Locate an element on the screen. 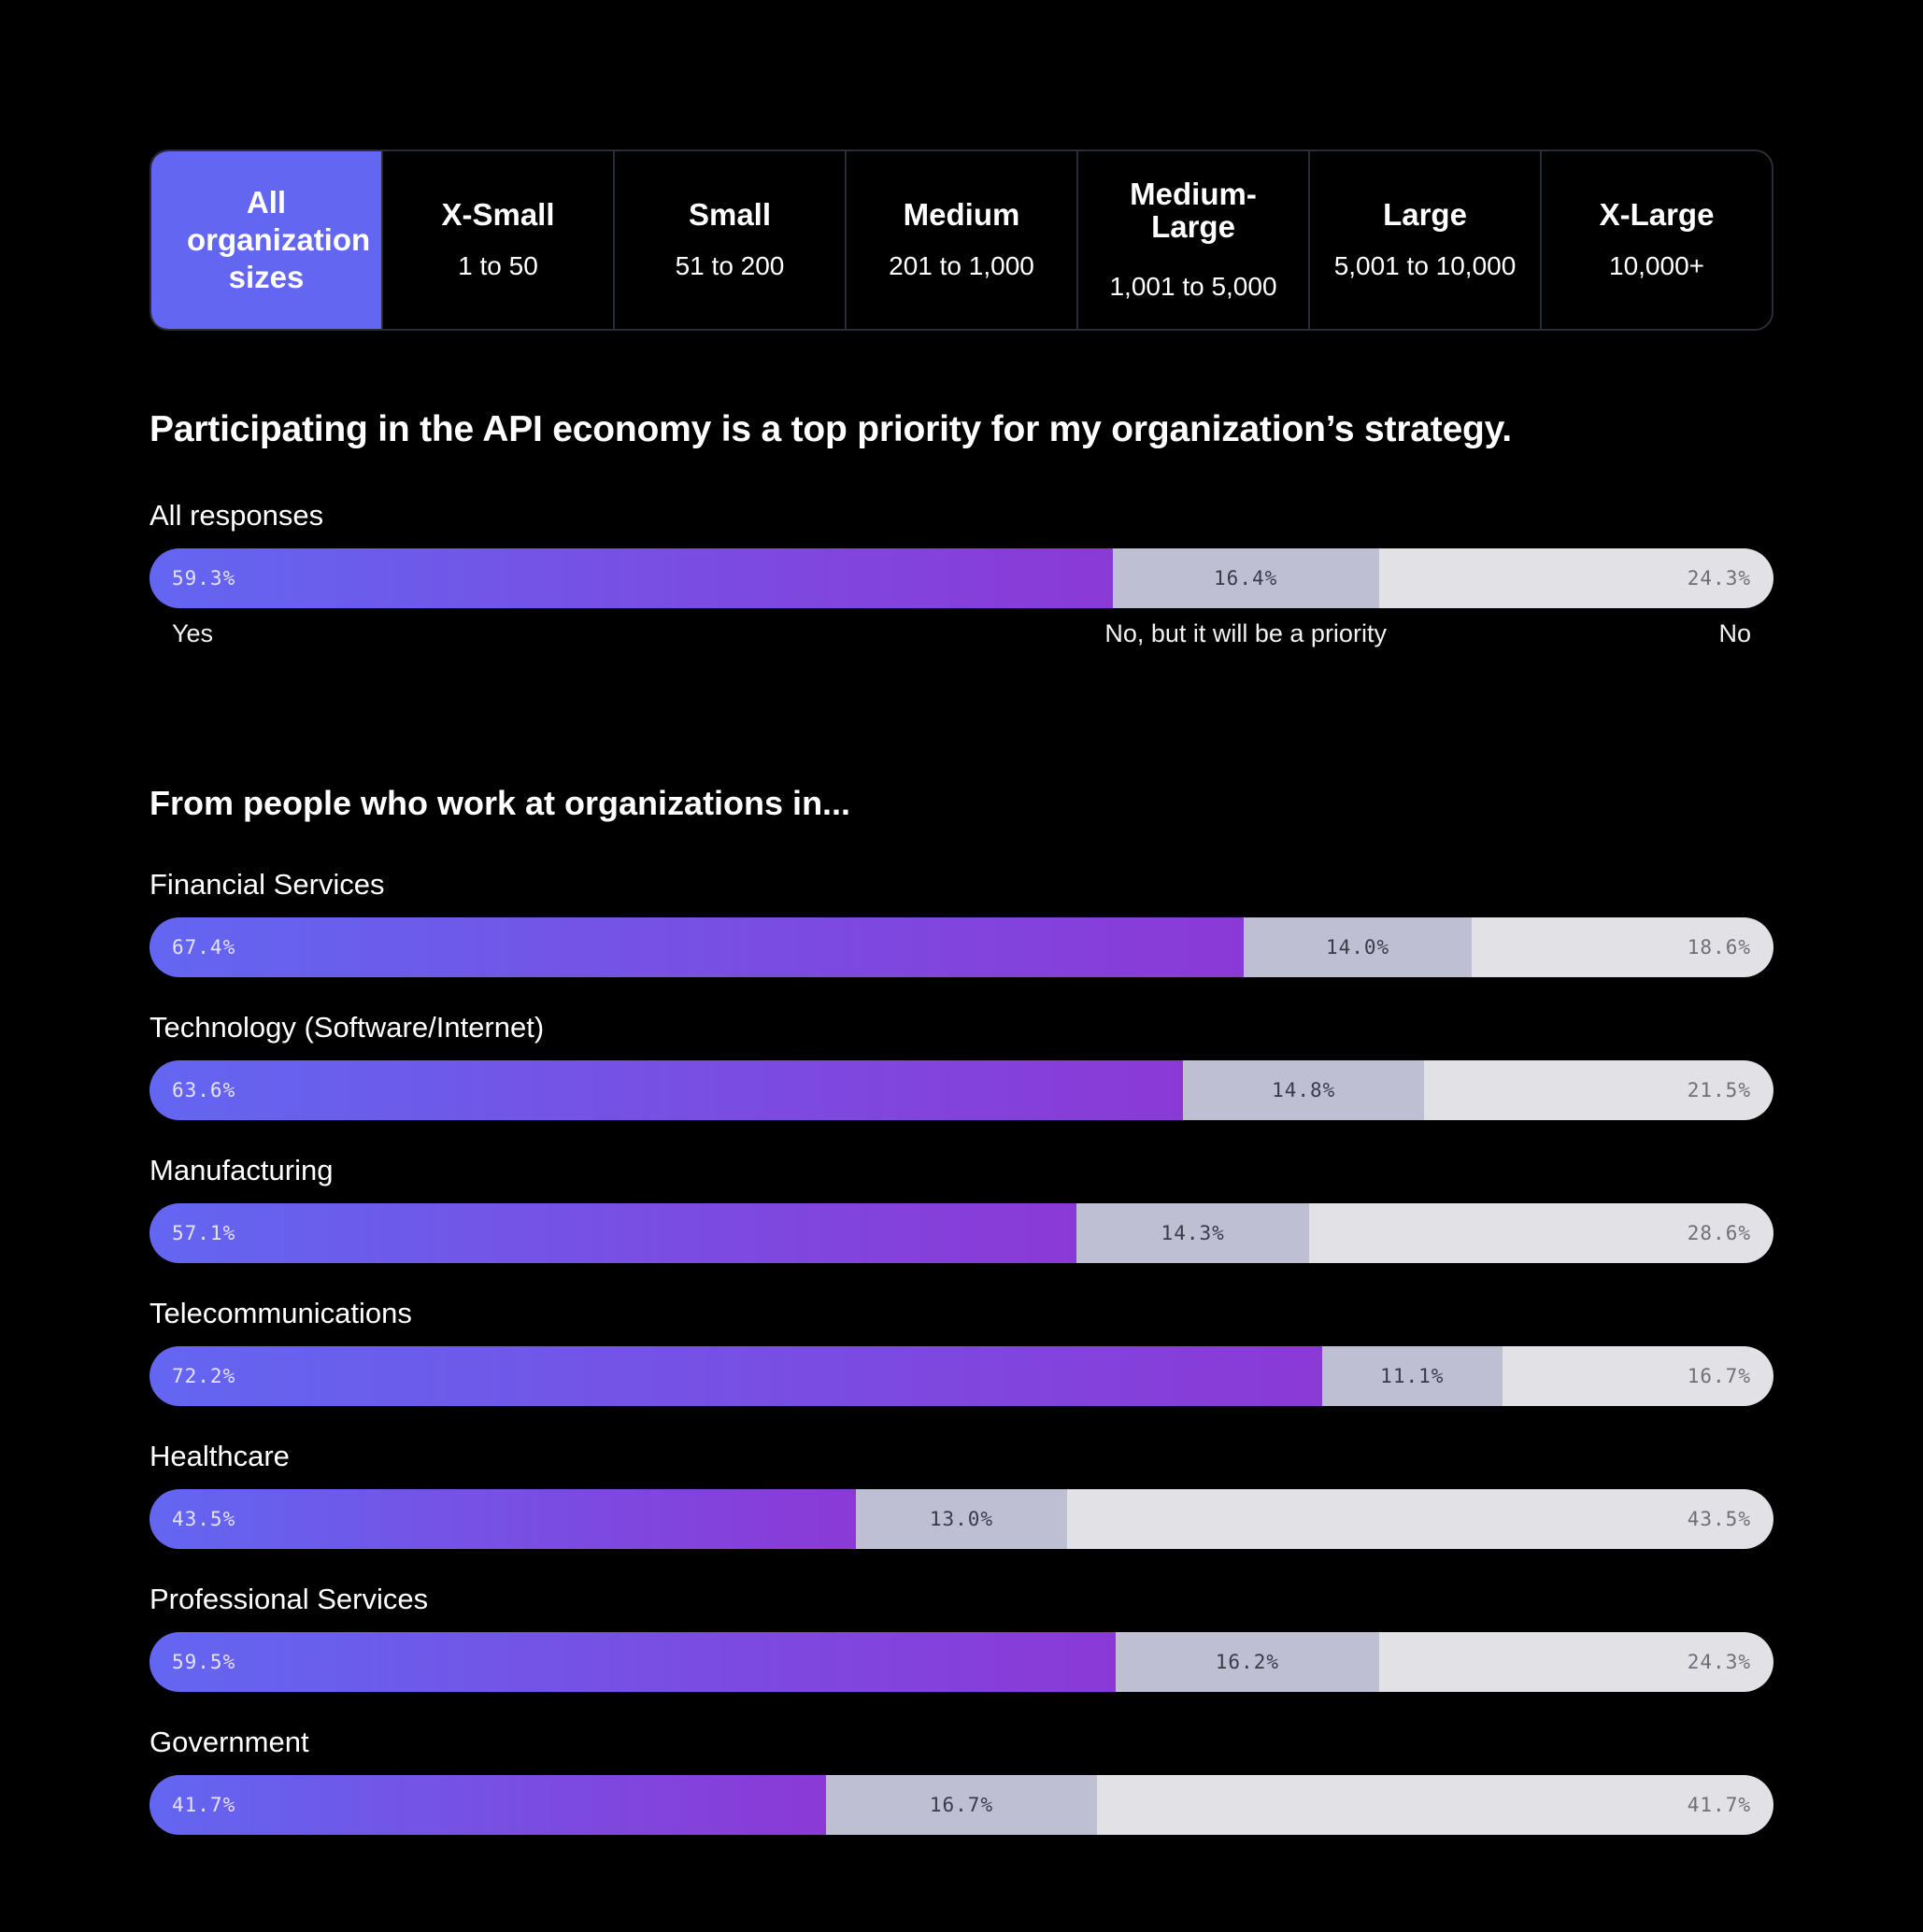 The image size is (1923, 1932). tab-name: Medium-Large is located at coordinates (1193, 211).